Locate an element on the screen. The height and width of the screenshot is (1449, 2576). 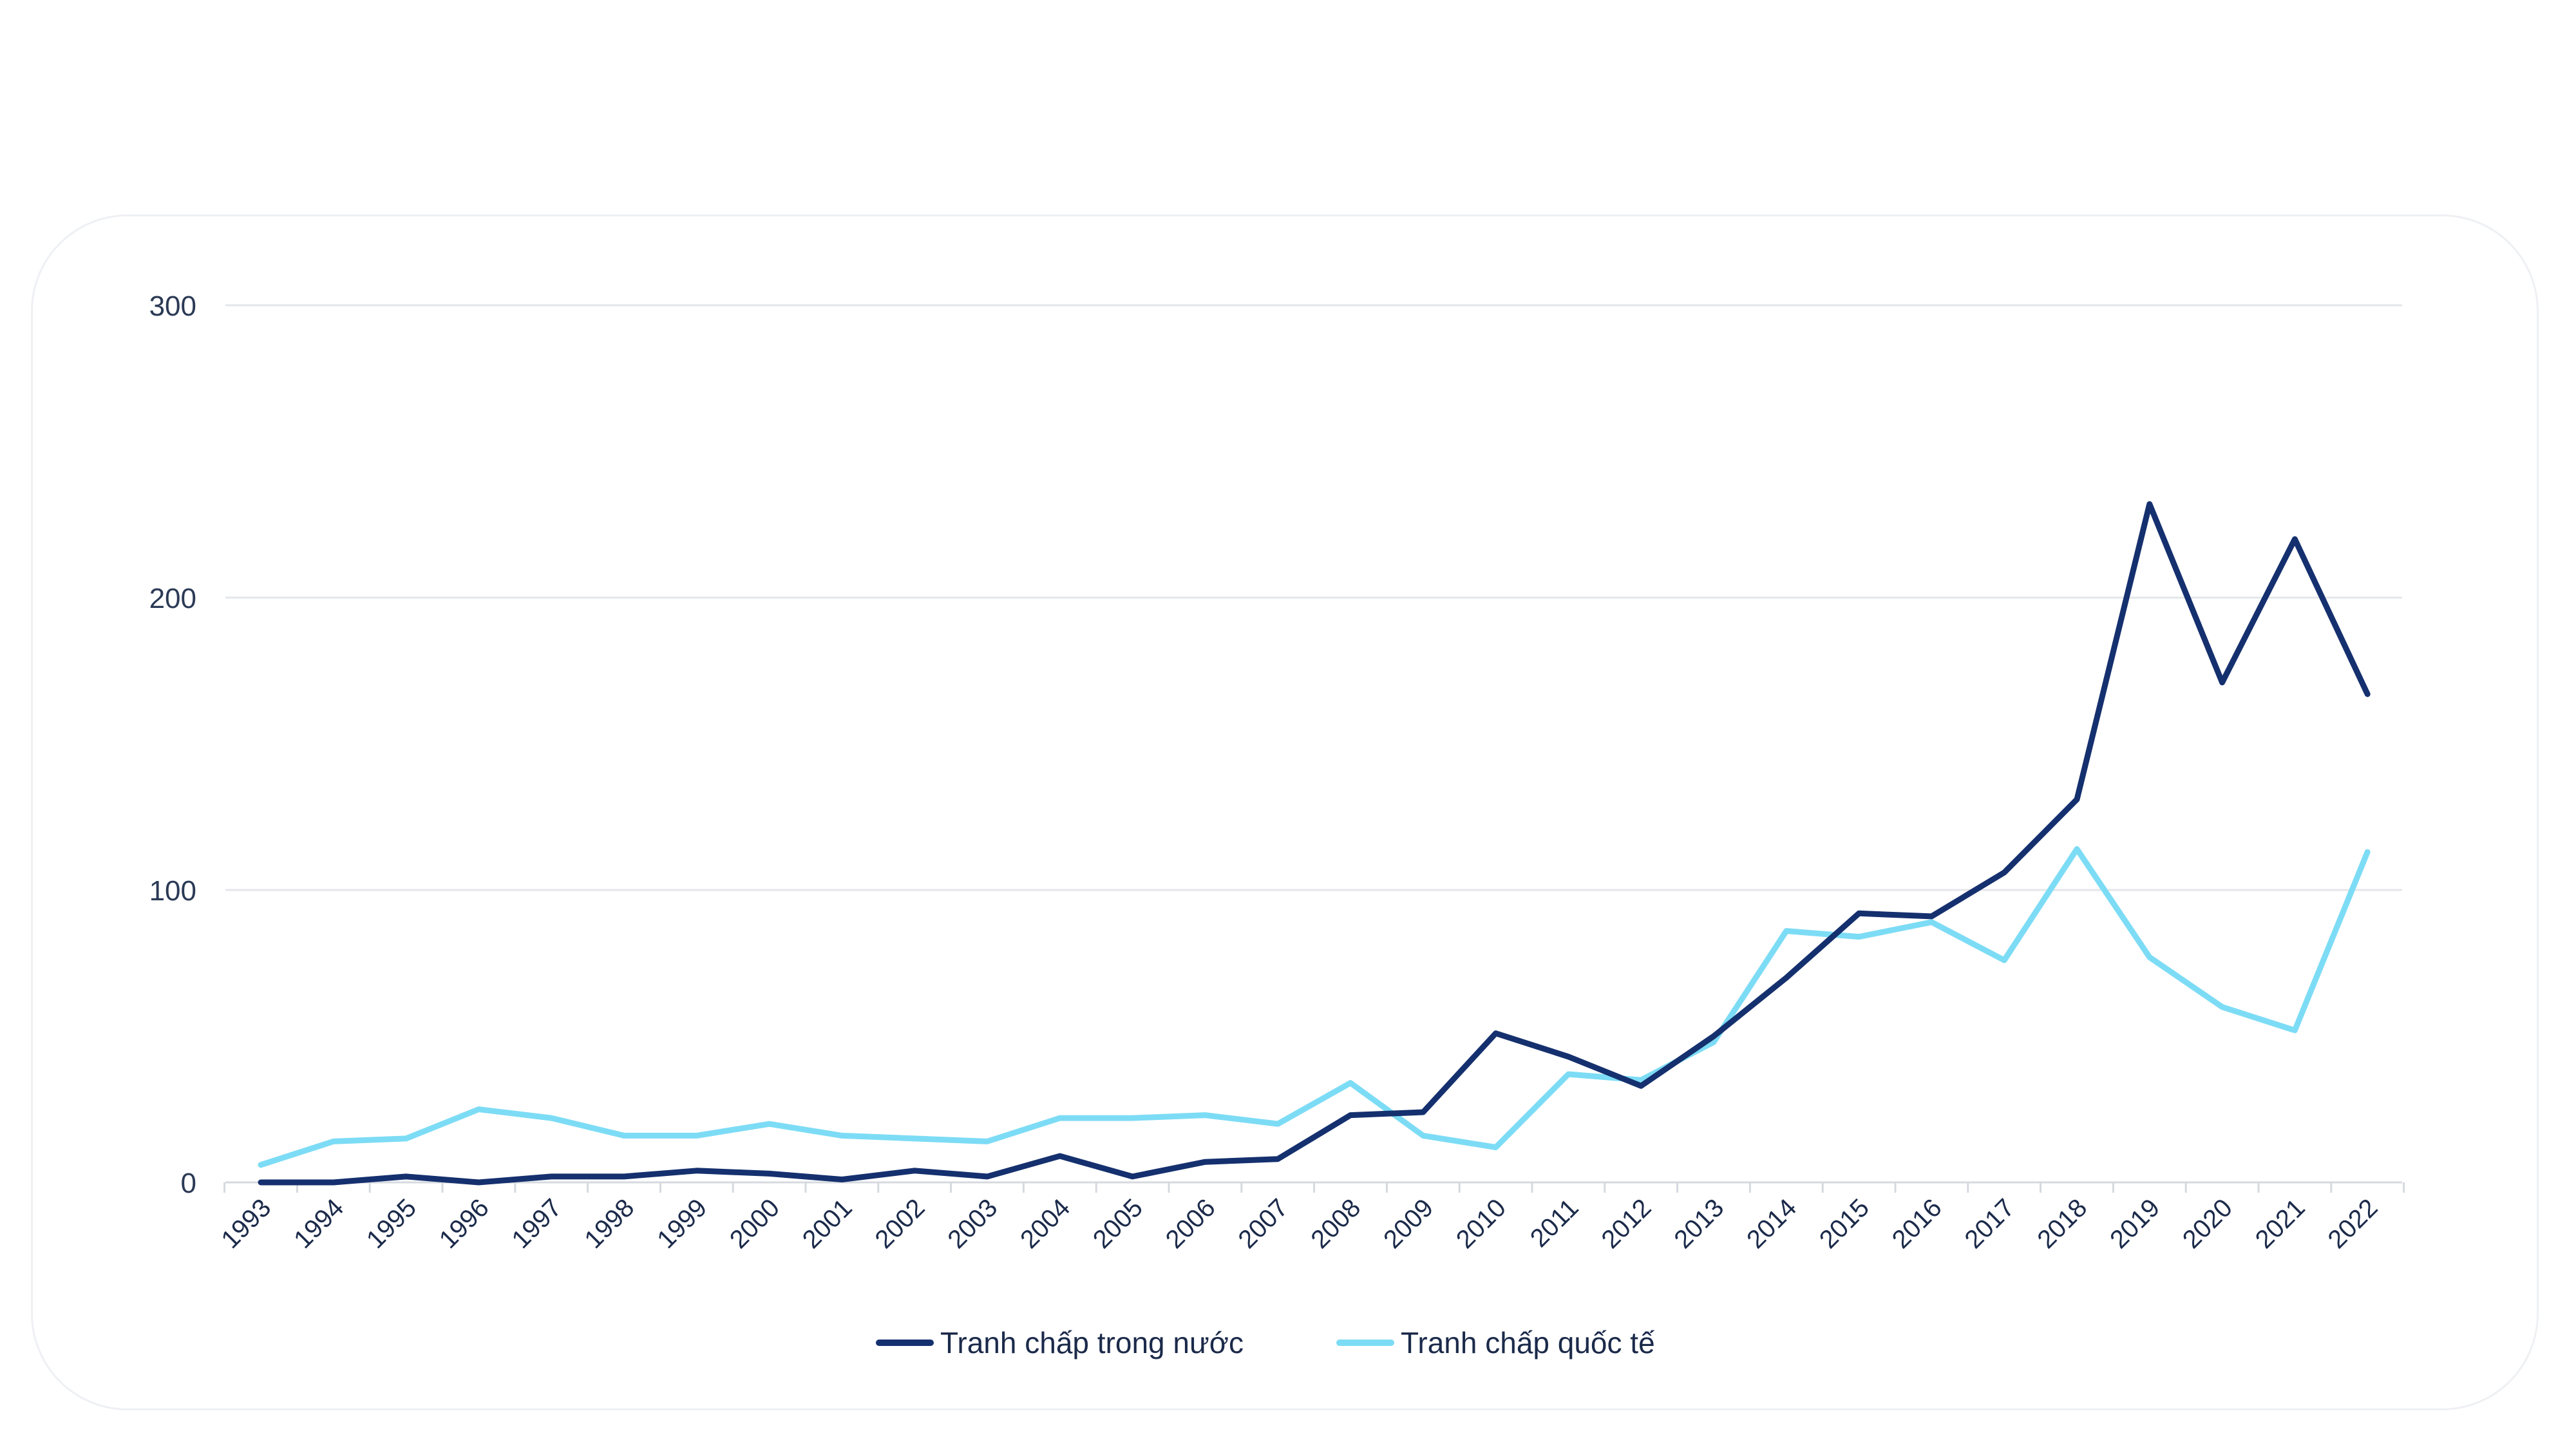
x-tick-label: 2012 is located at coordinates (1626, 1223).